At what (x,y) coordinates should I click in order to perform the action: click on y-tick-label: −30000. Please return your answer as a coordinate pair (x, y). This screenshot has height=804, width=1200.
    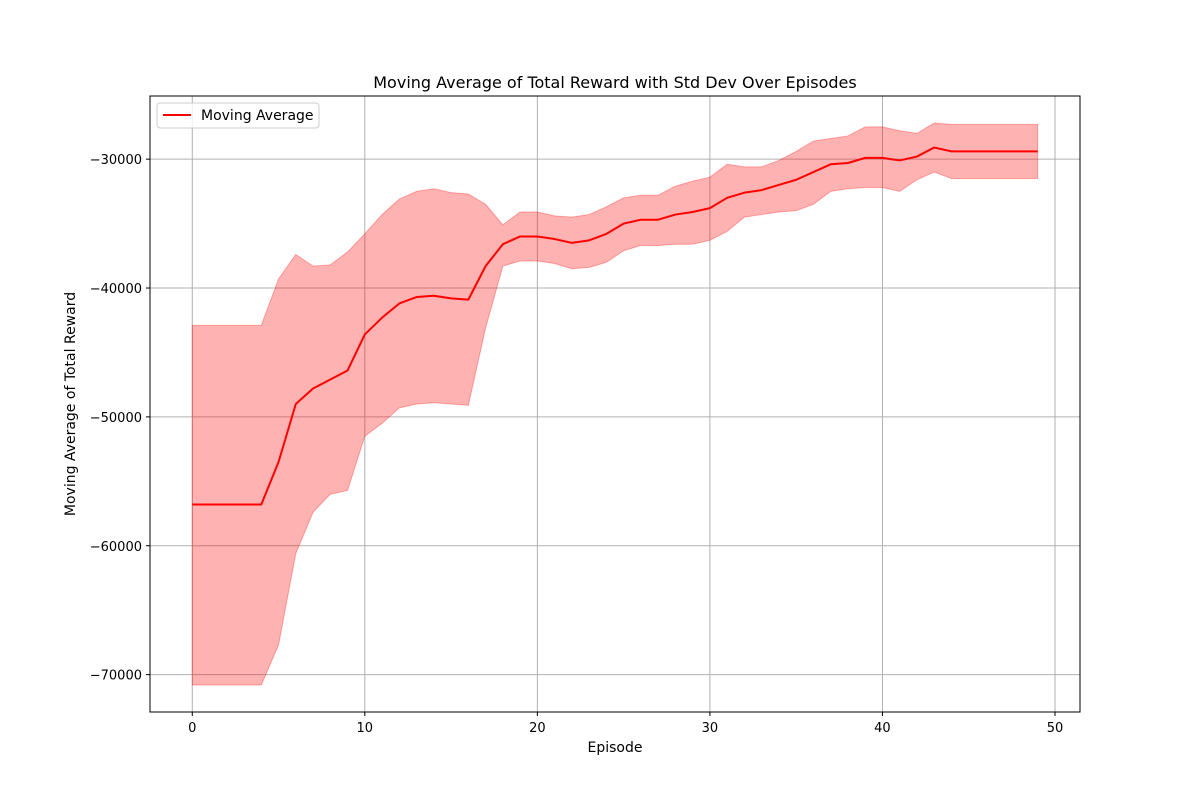
    Looking at the image, I should click on (116, 160).